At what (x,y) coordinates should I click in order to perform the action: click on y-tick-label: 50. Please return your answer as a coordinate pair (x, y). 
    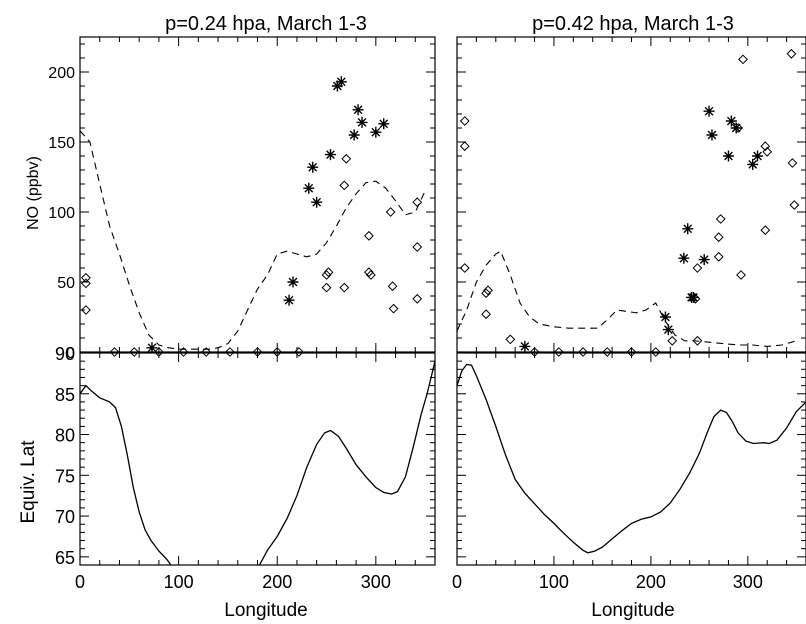
    Looking at the image, I should click on (66, 283).